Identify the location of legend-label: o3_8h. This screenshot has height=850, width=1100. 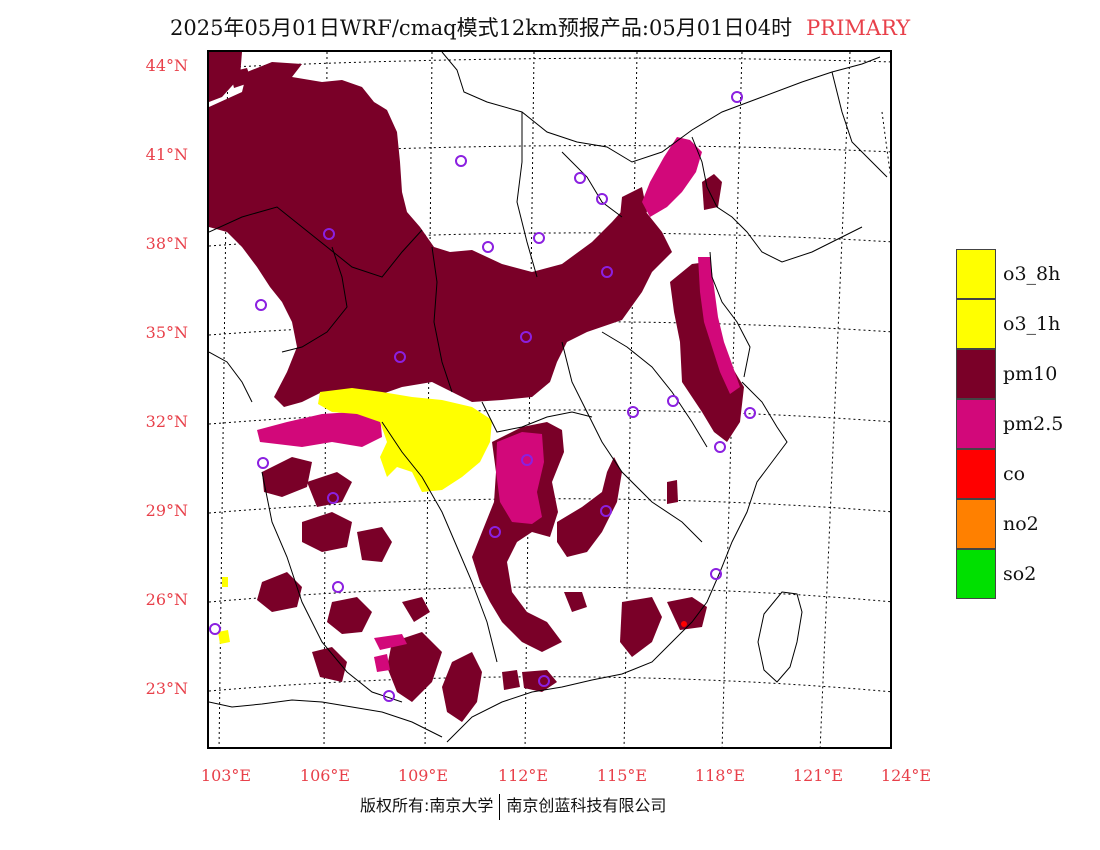
(1032, 274).